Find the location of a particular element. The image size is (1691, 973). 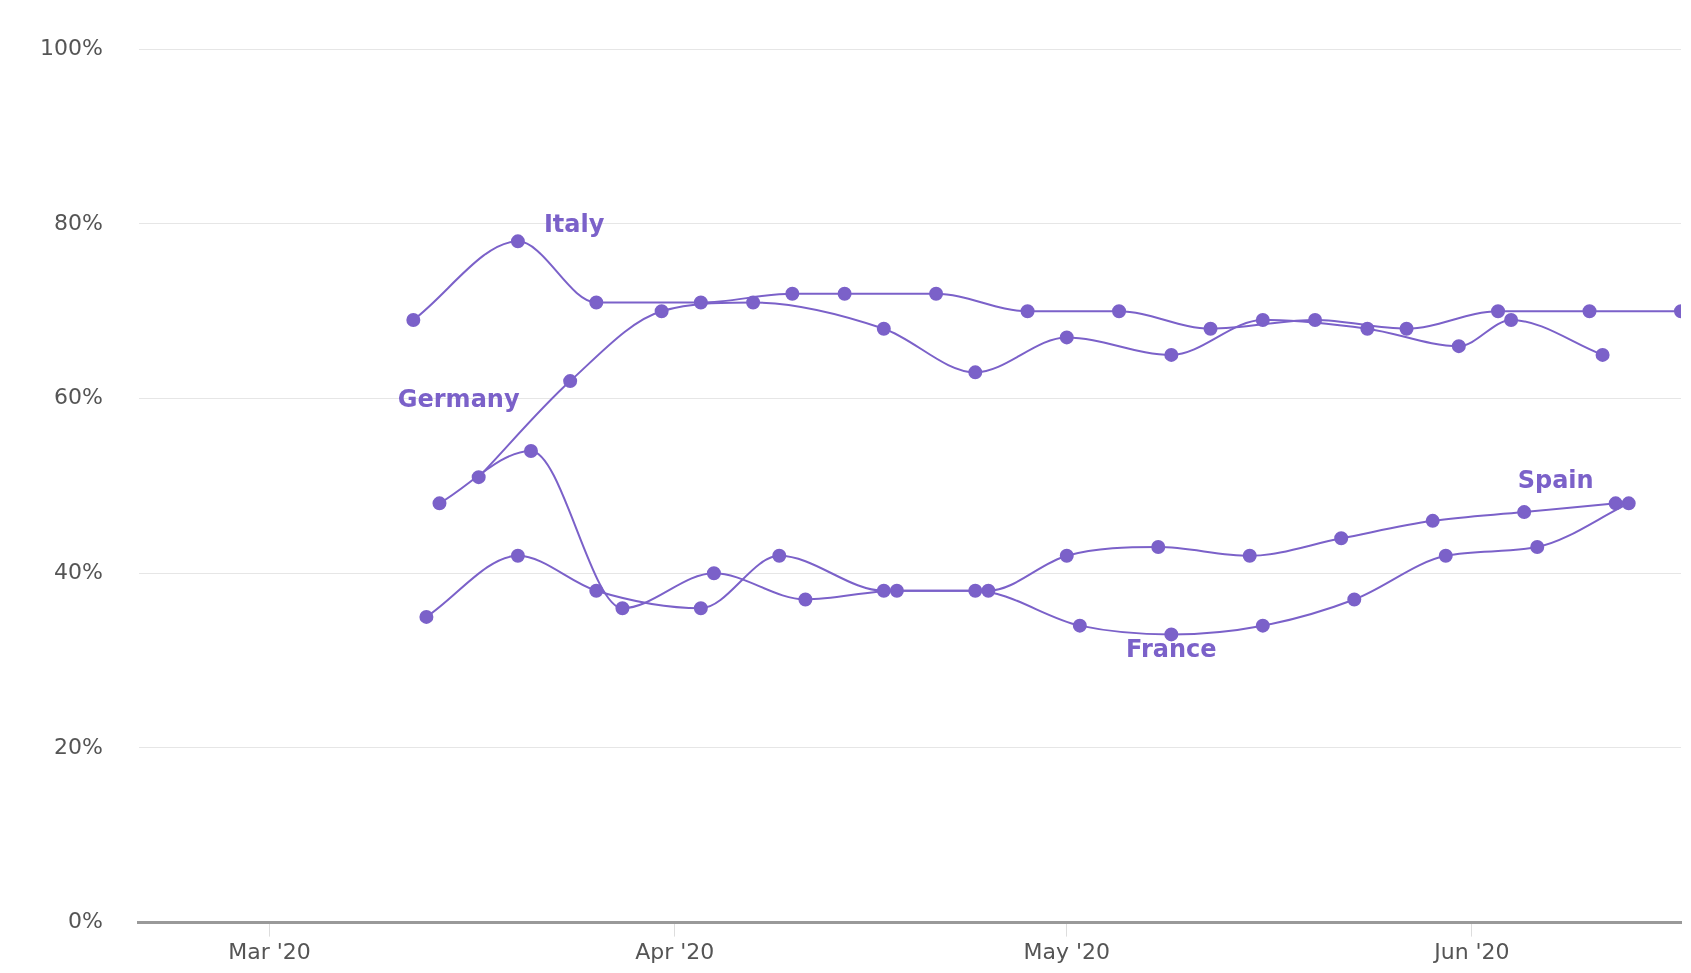

y-tick-label: 0% is located at coordinates (85, 921).